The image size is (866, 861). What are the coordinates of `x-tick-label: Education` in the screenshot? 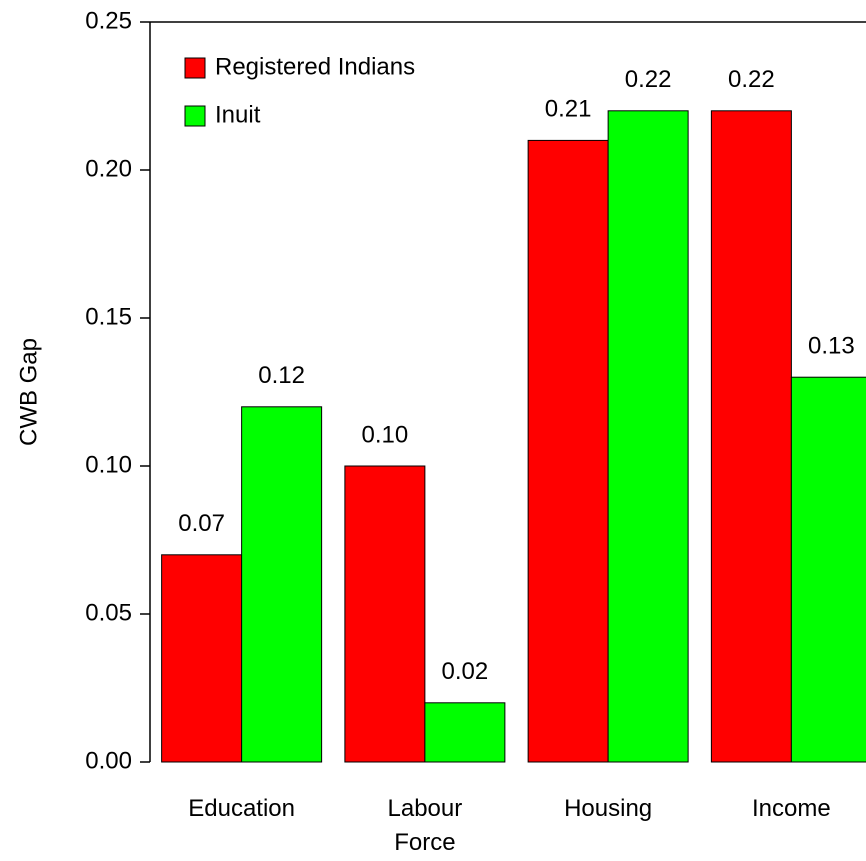 It's located at (241, 808).